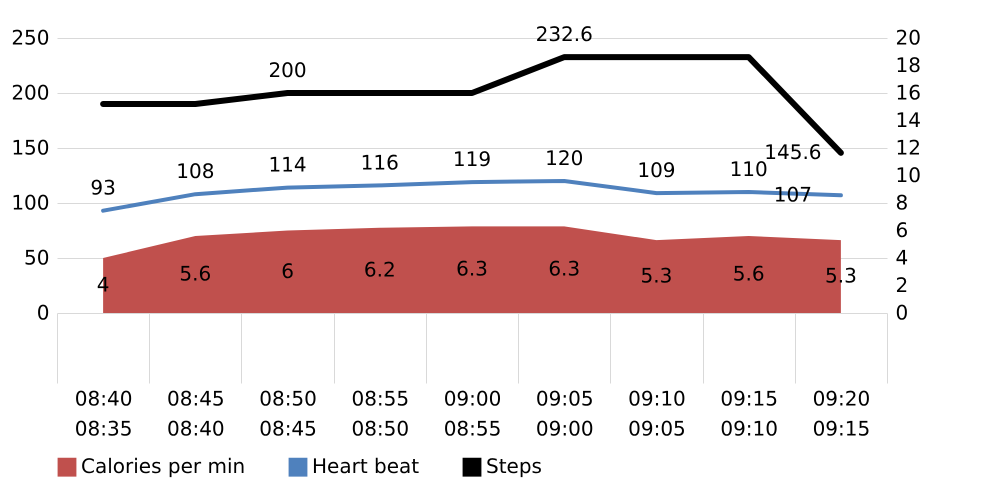  What do you see at coordinates (902, 312) in the screenshot?
I see `y2-tick-label: 0` at bounding box center [902, 312].